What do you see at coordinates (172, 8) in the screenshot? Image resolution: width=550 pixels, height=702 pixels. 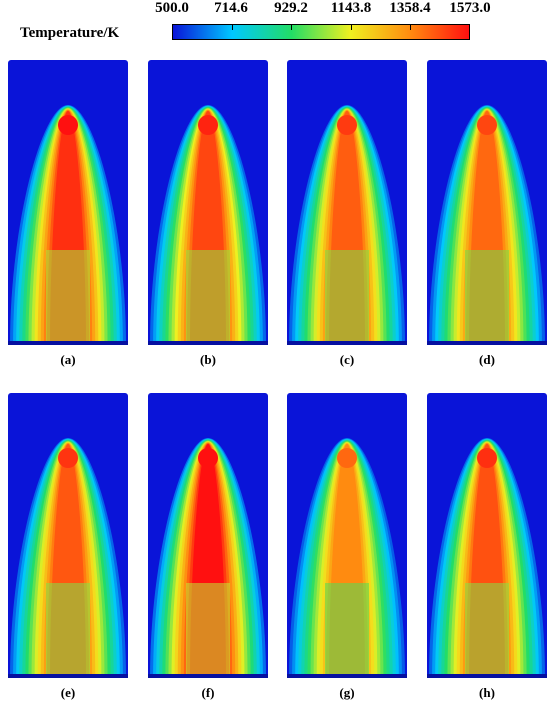 I see `colorbar-tick-label: 500.0` at bounding box center [172, 8].